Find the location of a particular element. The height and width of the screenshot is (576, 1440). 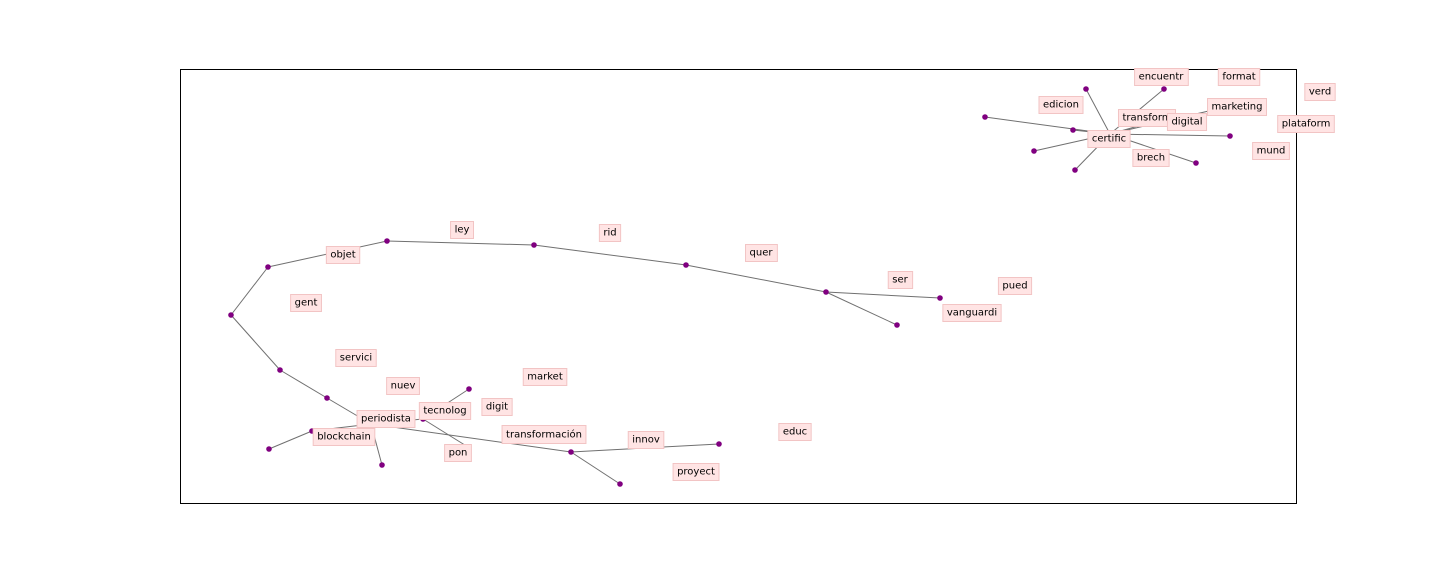

node-label: nuev is located at coordinates (403, 386).